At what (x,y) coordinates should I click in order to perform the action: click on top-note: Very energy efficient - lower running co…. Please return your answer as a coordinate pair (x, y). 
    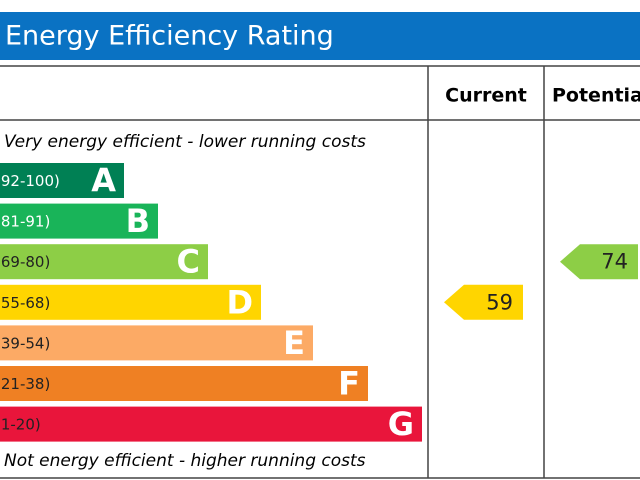
    Looking at the image, I should click on (185, 142).